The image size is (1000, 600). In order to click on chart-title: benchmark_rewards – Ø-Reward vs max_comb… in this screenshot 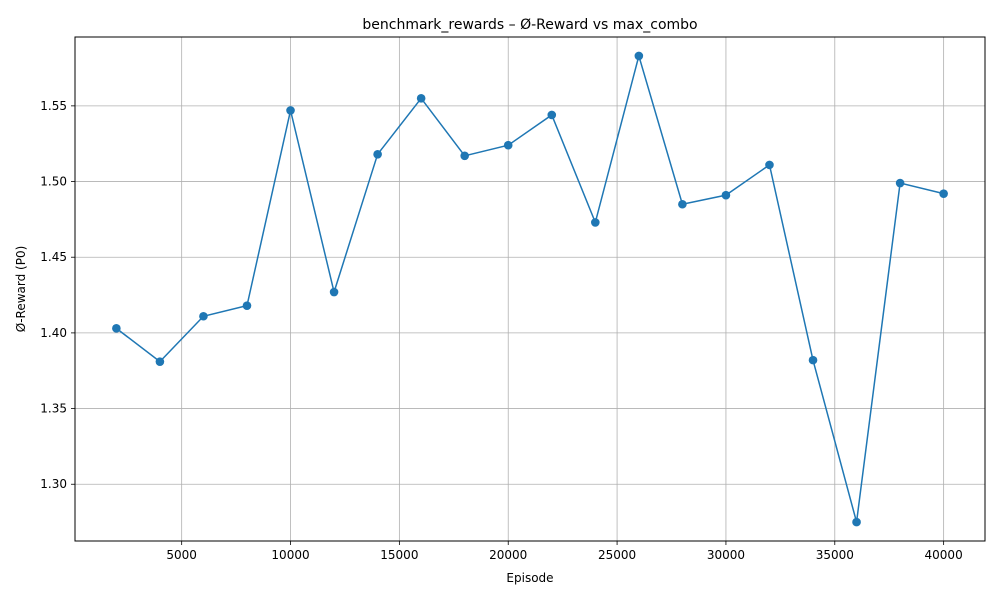, I will do `click(529, 25)`.